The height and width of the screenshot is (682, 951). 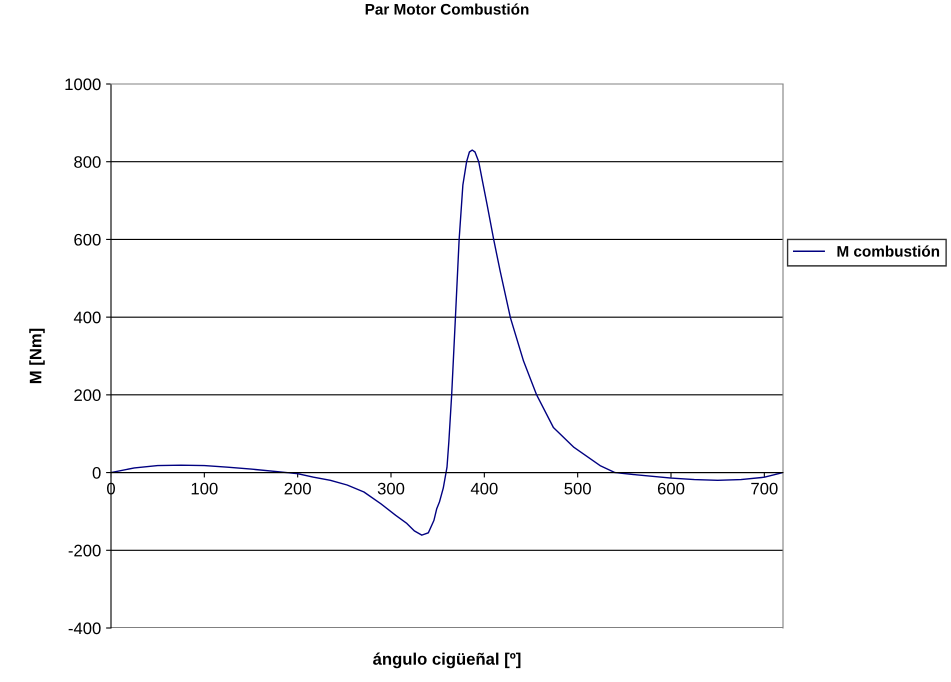 I want to click on y-tick-label: -200, so click(x=84, y=550).